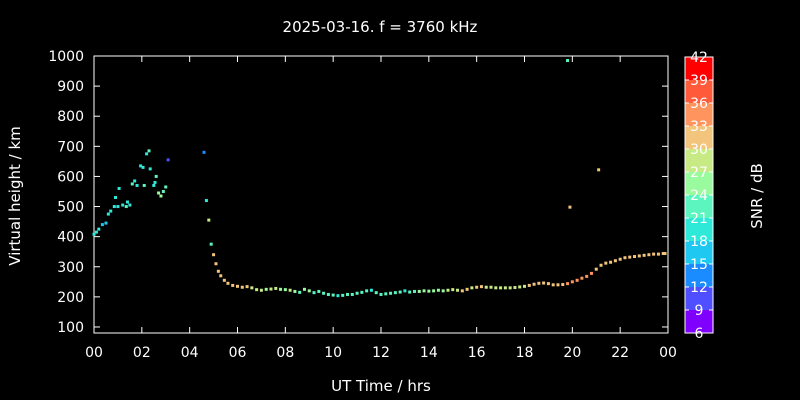 This screenshot has height=400, width=800. I want to click on colorbar-tick-label: 27, so click(699, 173).